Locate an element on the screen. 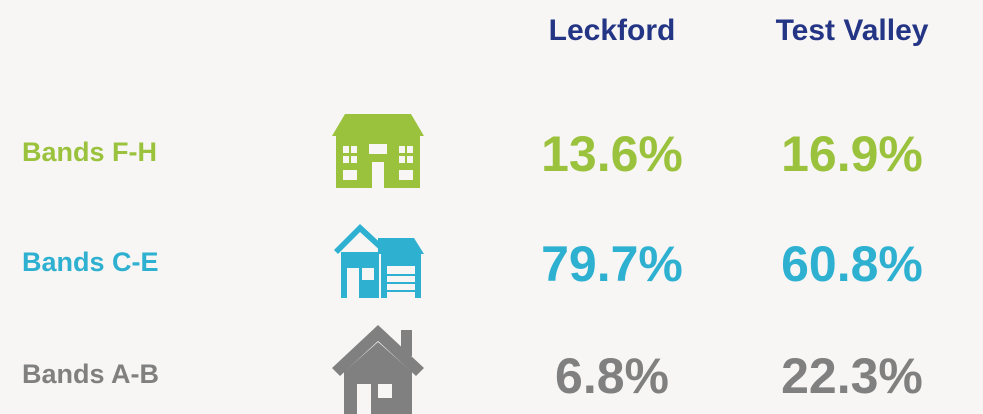 This screenshot has height=414, width=983. house-garage-icon is located at coordinates (379, 261).